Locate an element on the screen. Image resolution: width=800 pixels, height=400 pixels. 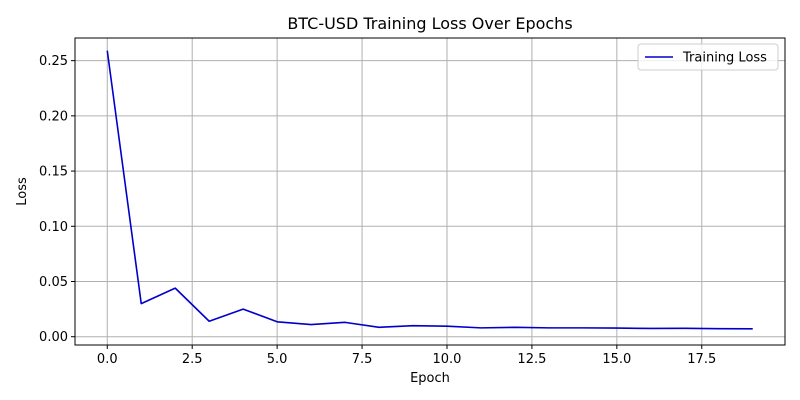
y-tick-label: 0.05 is located at coordinates (53, 282).